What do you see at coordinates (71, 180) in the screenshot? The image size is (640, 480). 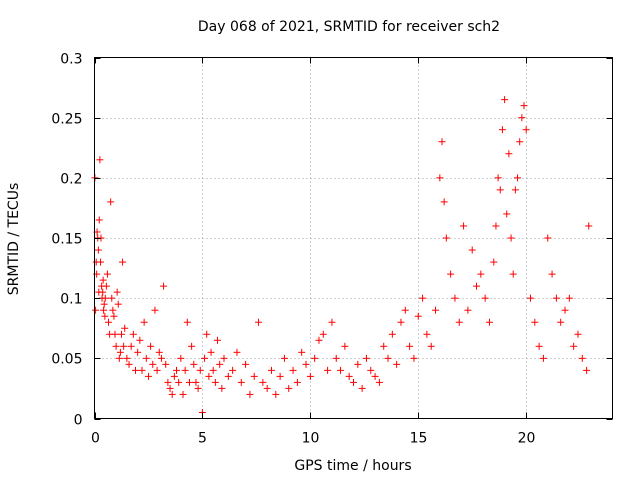 I see `y-tick-label: 0.2` at bounding box center [71, 180].